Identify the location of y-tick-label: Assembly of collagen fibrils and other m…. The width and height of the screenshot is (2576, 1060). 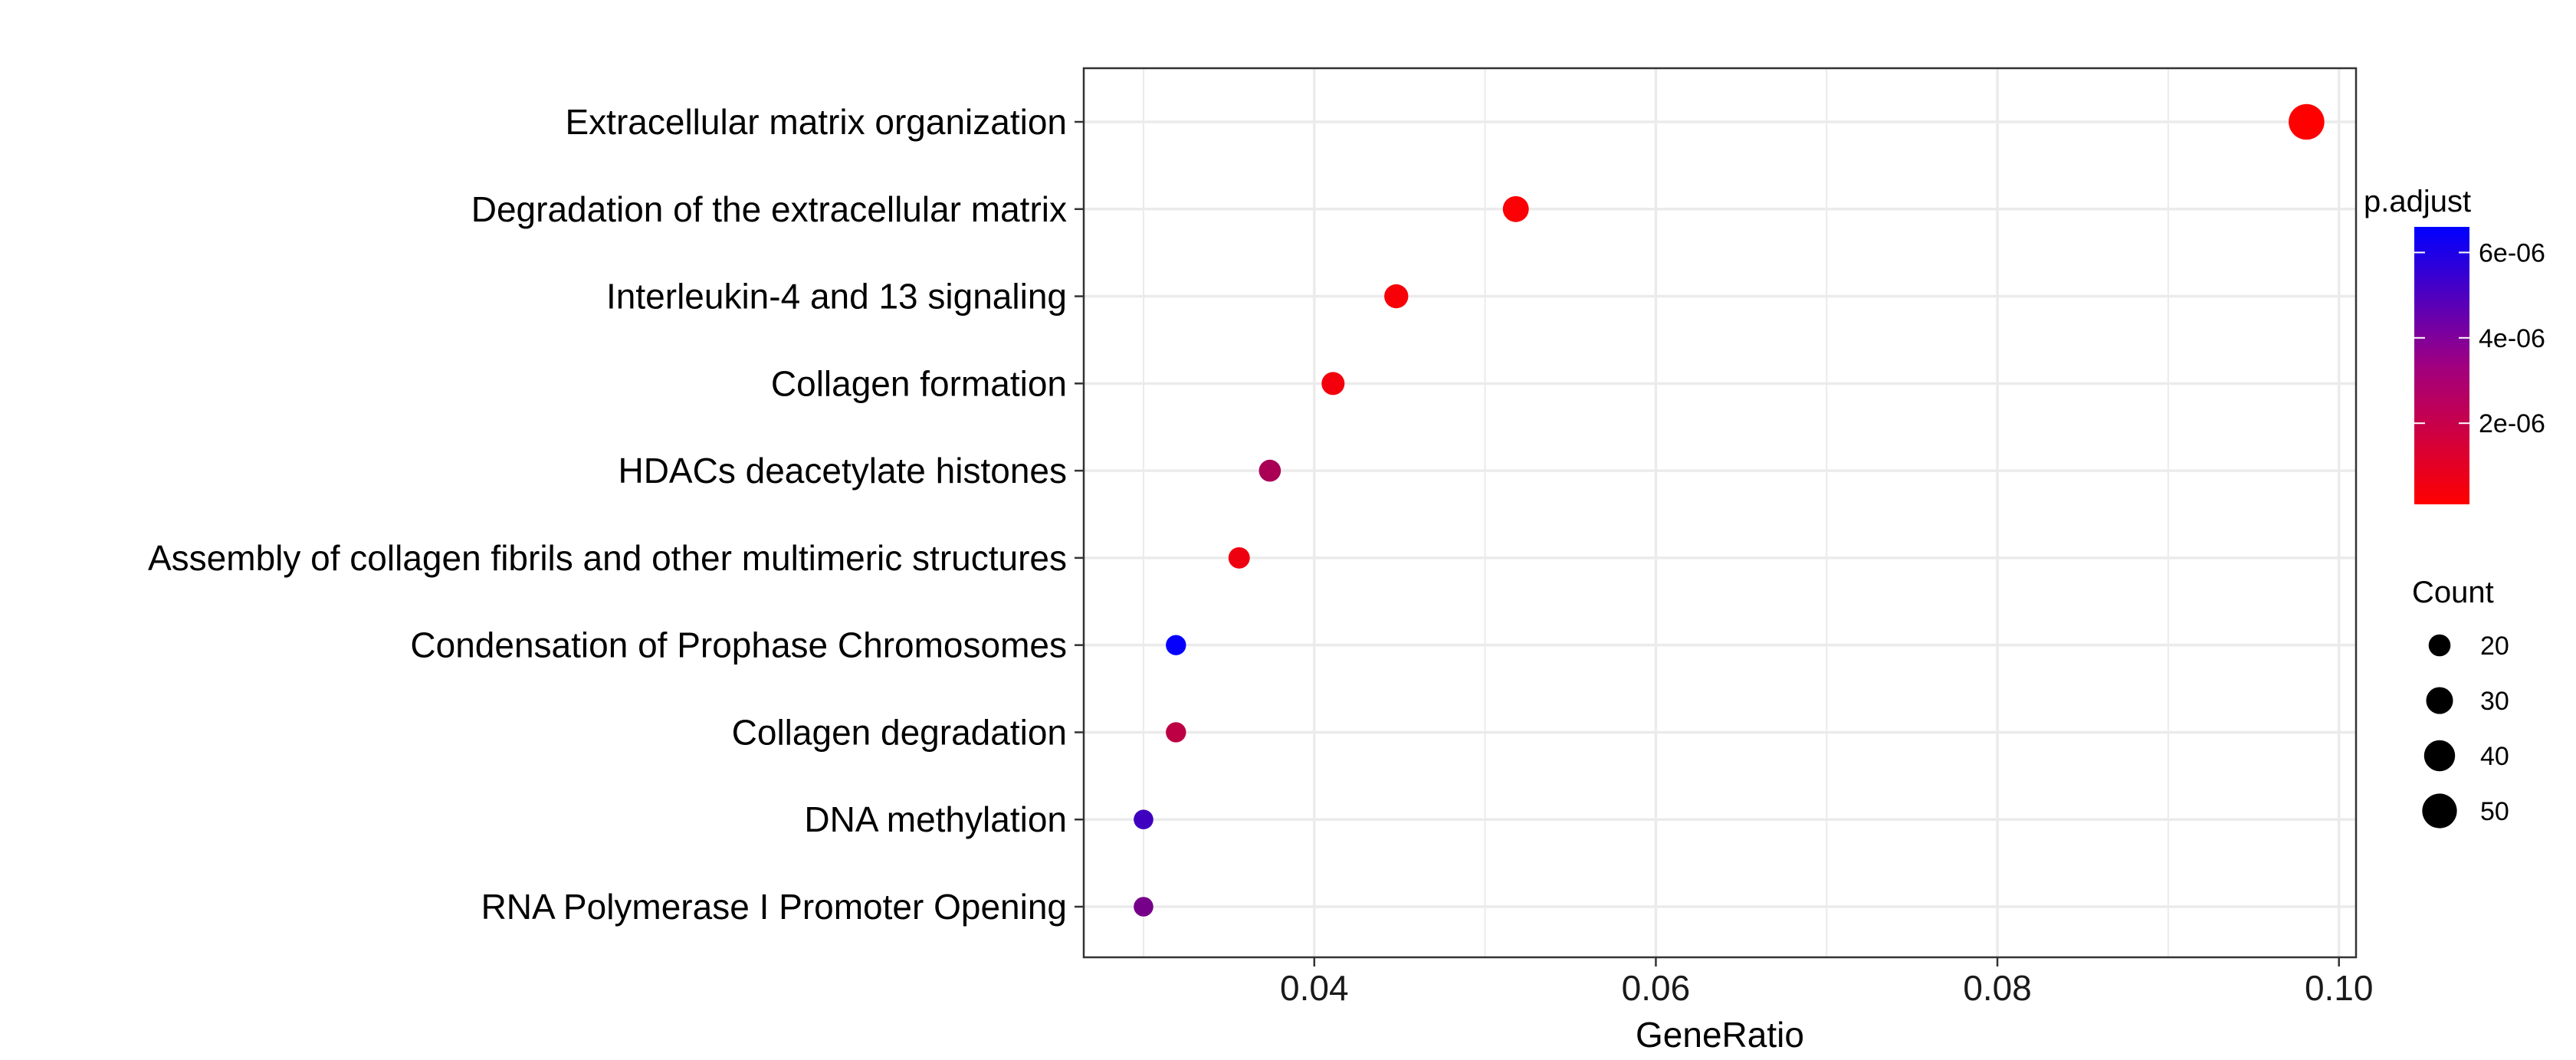
(607, 558).